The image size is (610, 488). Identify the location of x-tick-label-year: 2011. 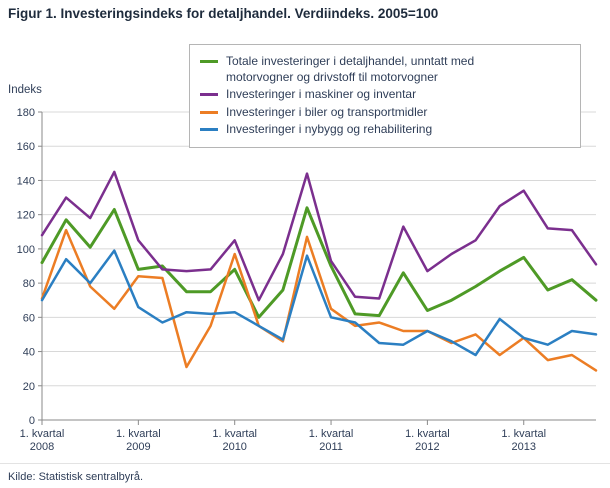
(331, 447).